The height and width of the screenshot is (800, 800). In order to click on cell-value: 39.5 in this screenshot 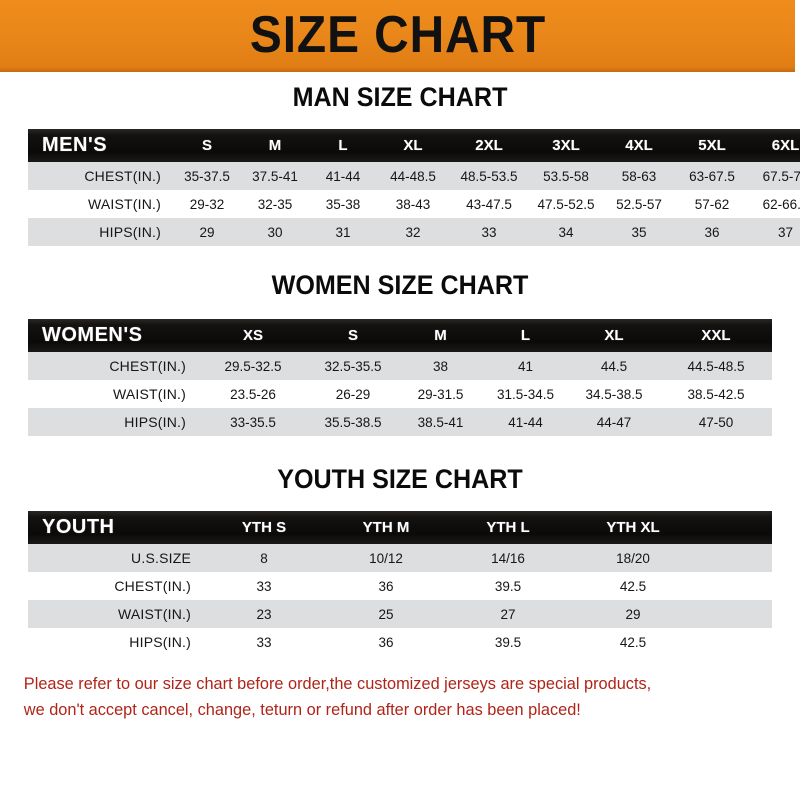, I will do `click(508, 642)`.